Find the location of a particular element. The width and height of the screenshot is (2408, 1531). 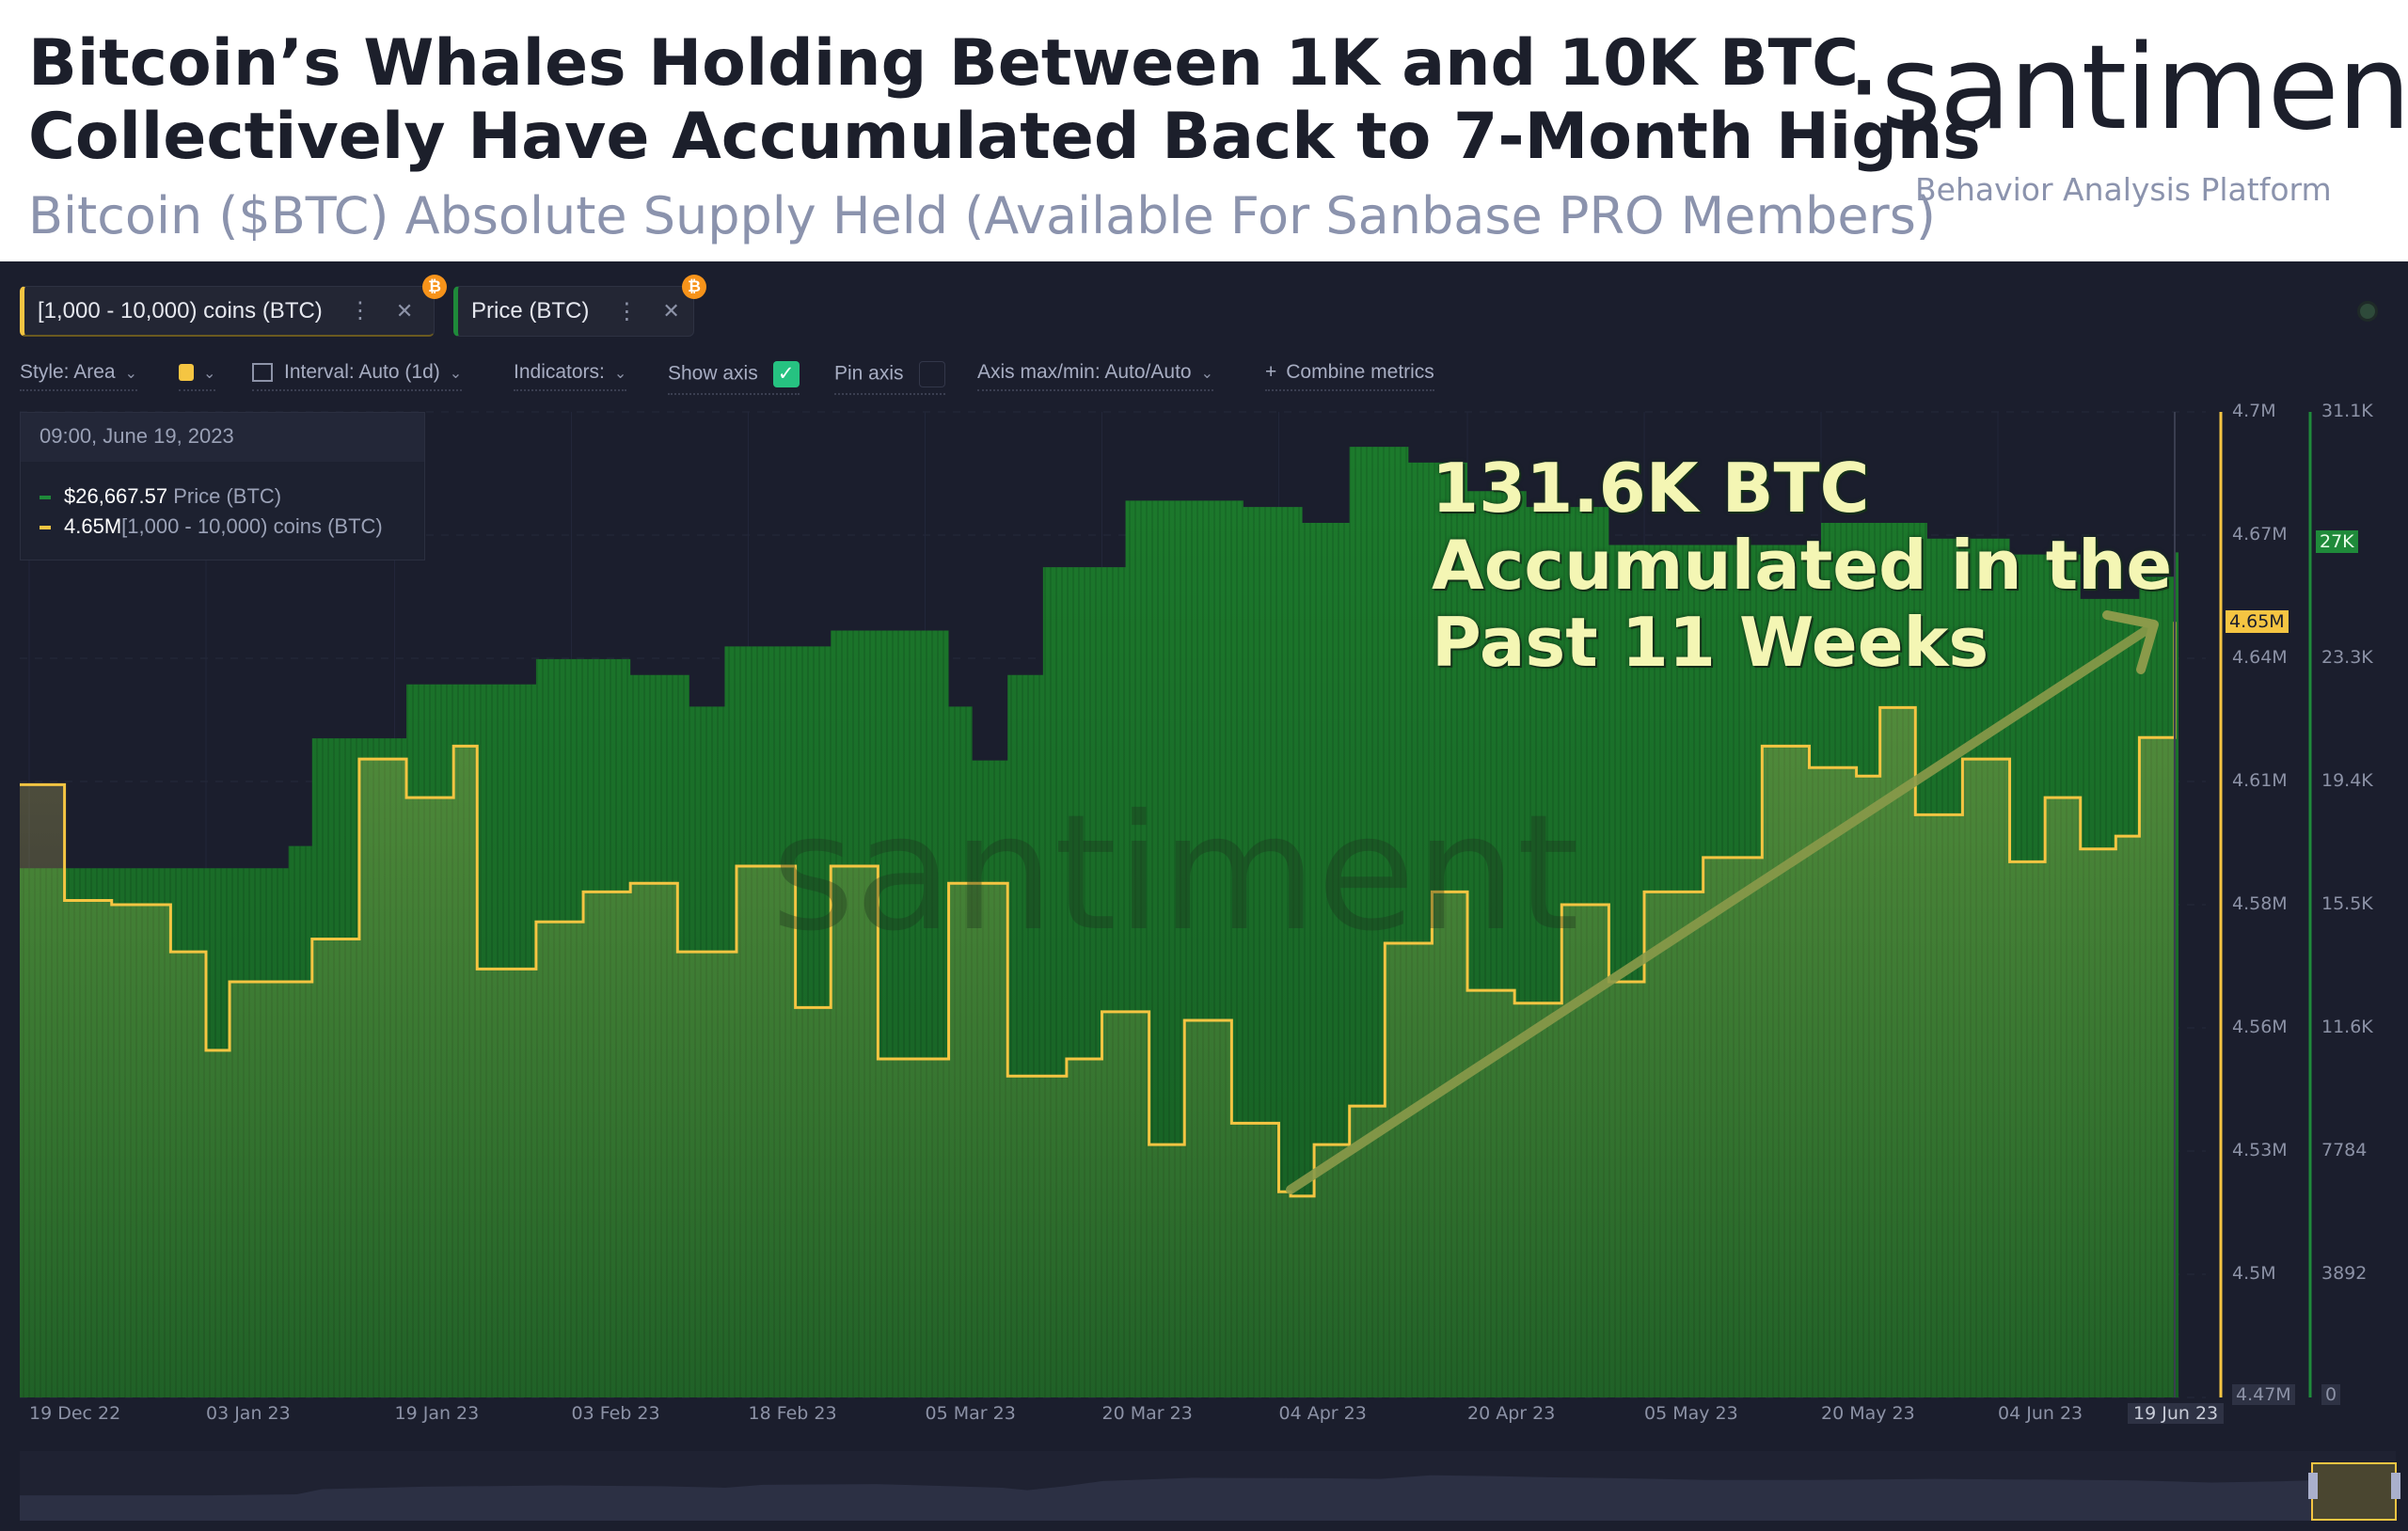

navigator-area is located at coordinates (1166, 1498).